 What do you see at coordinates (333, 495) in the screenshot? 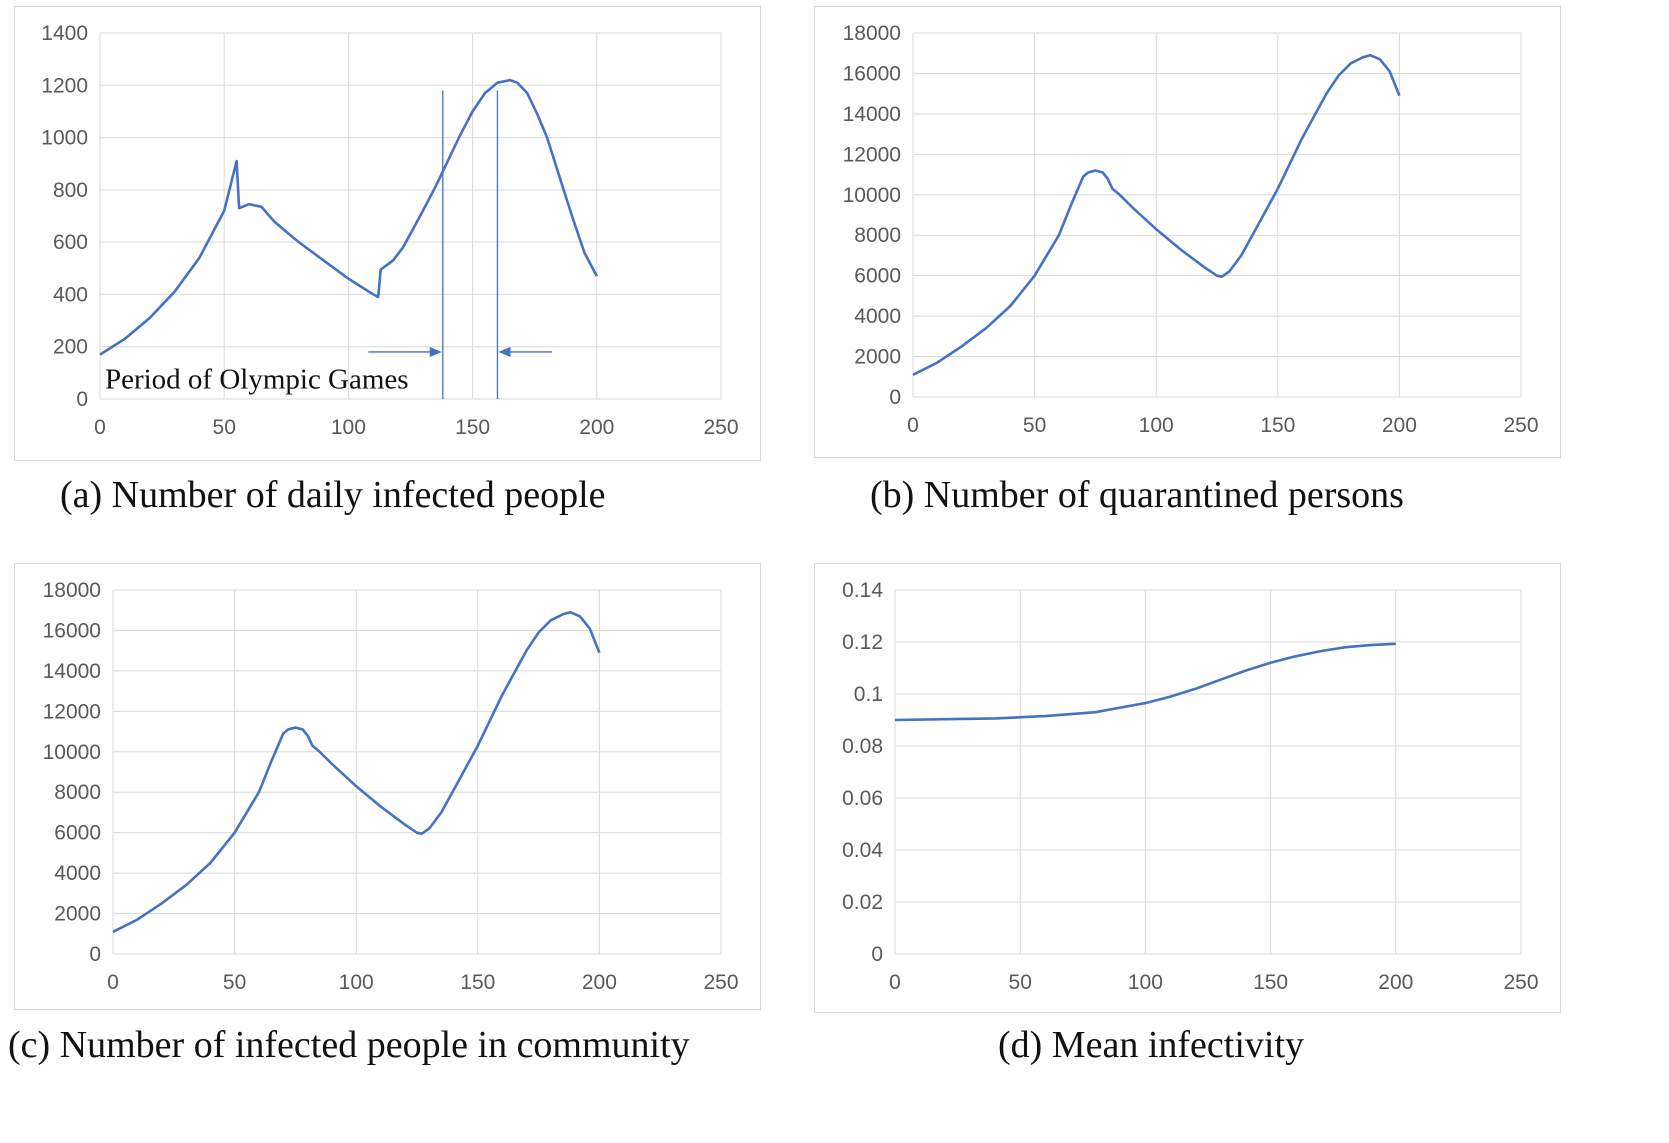
I see `caption-a: (a) Number of daily infected people` at bounding box center [333, 495].